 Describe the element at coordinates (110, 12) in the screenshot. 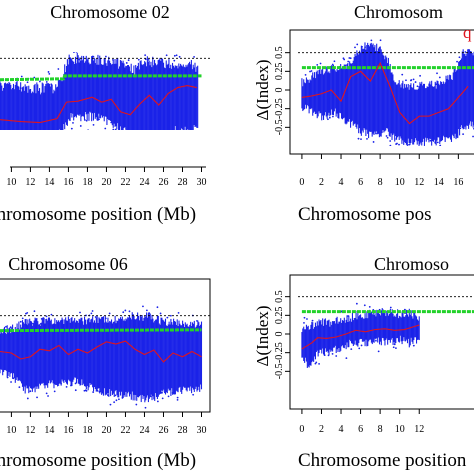

I see `panel-title: Chromosome 02` at that location.